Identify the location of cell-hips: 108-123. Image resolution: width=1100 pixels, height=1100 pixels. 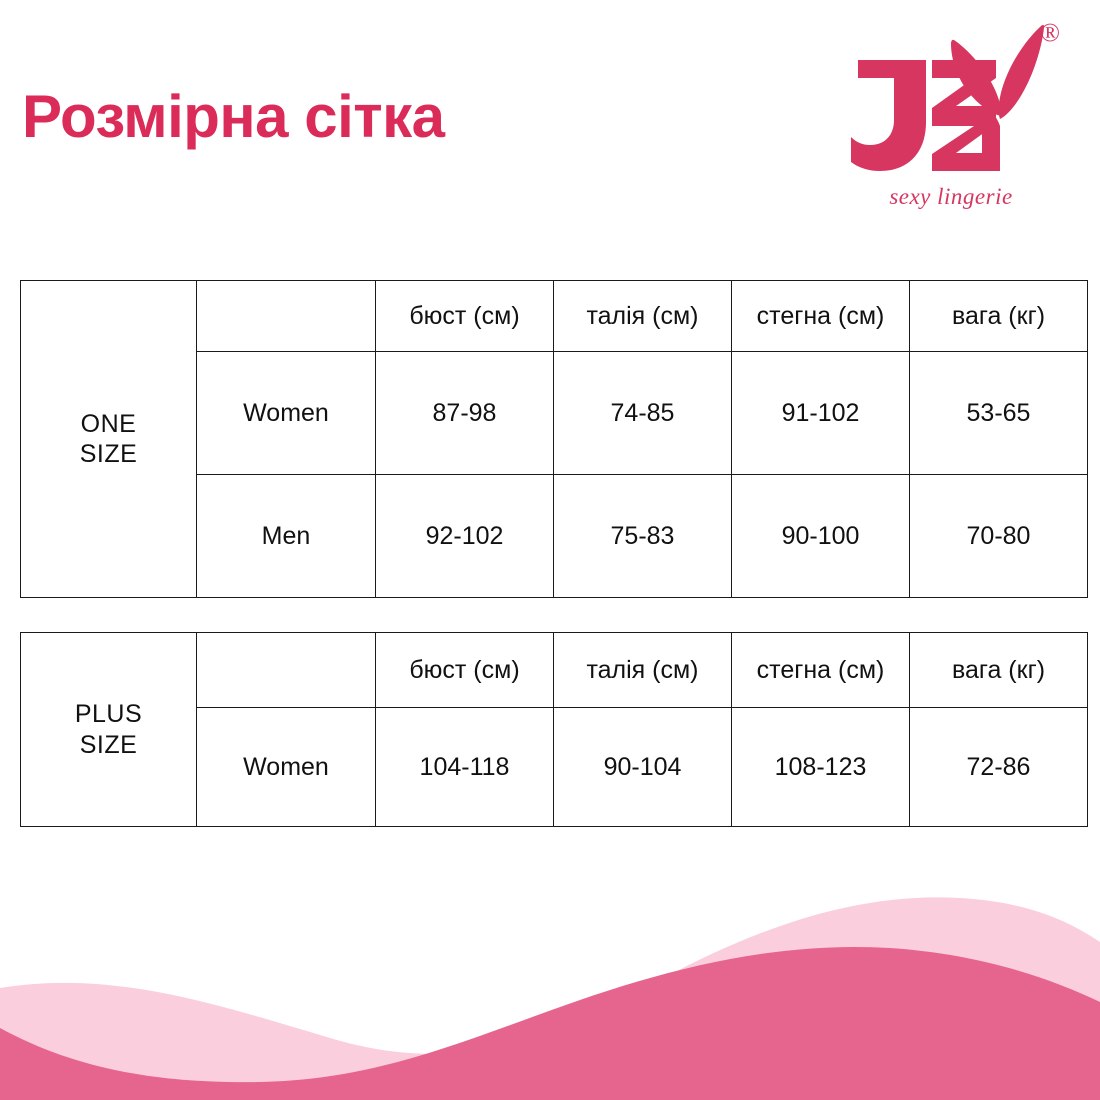
(820, 767).